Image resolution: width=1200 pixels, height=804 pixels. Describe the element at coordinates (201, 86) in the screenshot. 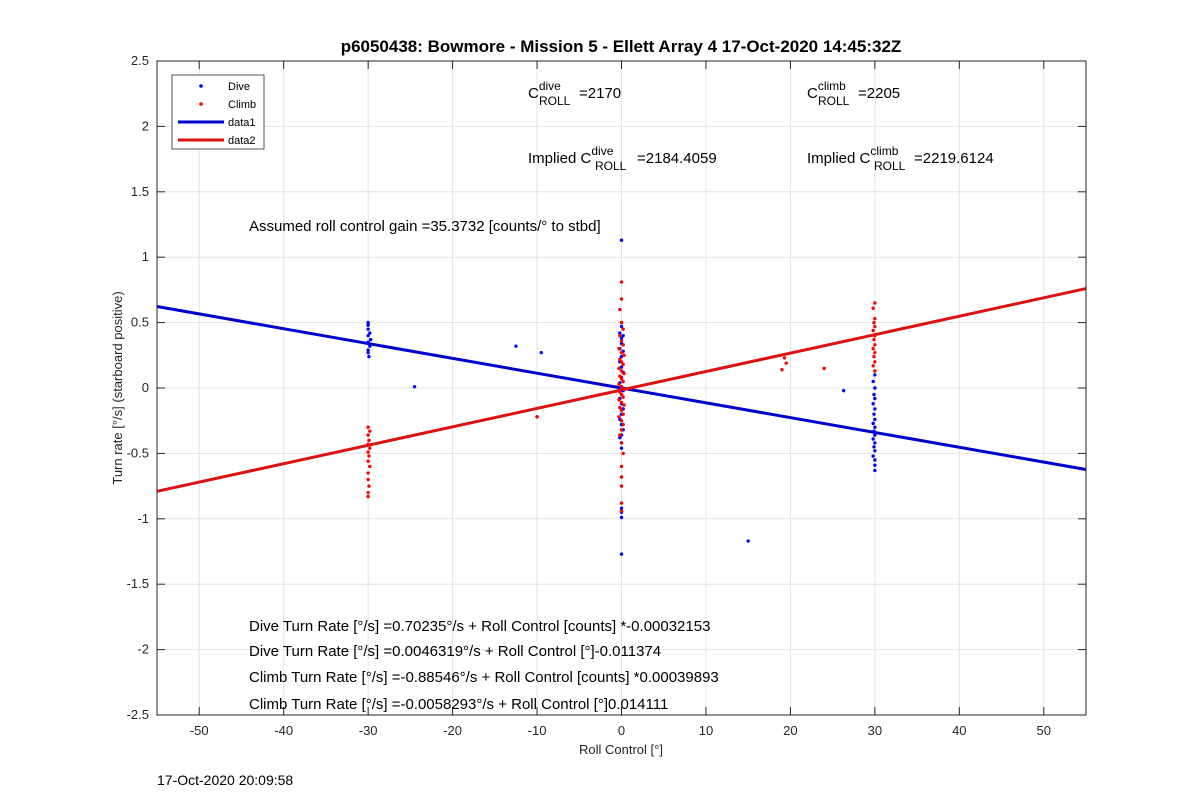

I see `legend-dive-marker` at that location.